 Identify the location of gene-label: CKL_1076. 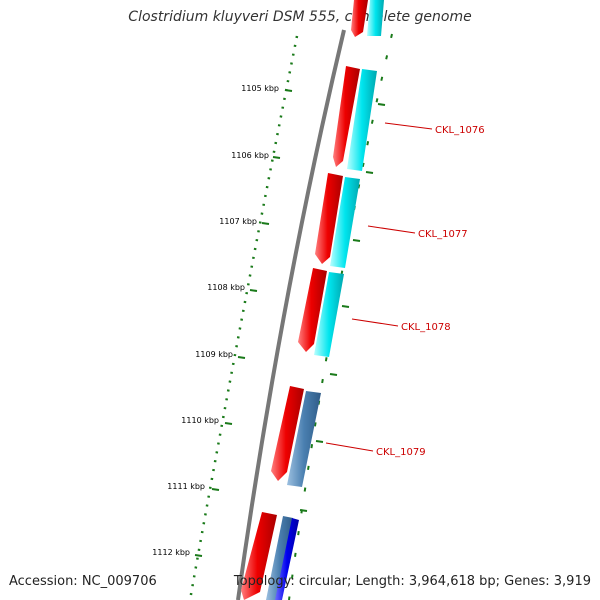
(460, 130).